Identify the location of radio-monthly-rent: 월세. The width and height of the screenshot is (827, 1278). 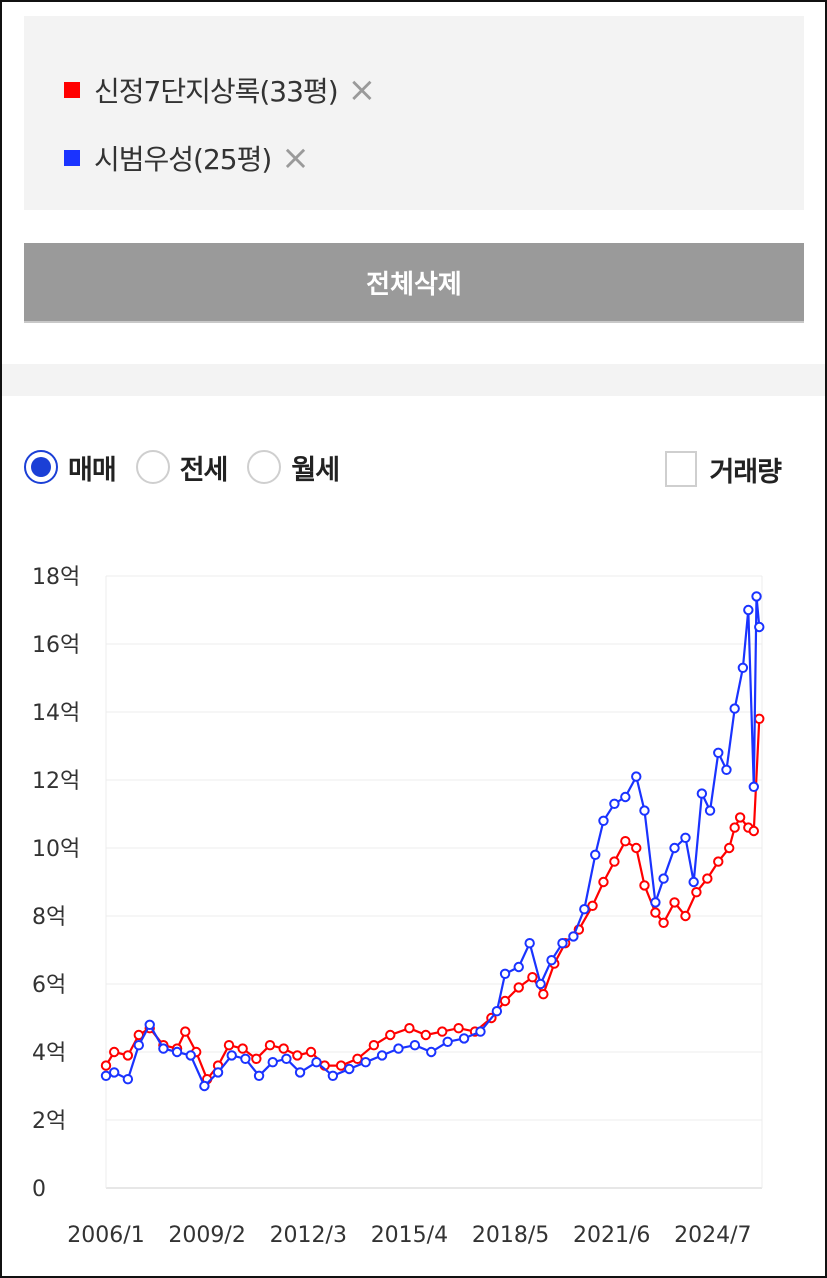
(293, 467).